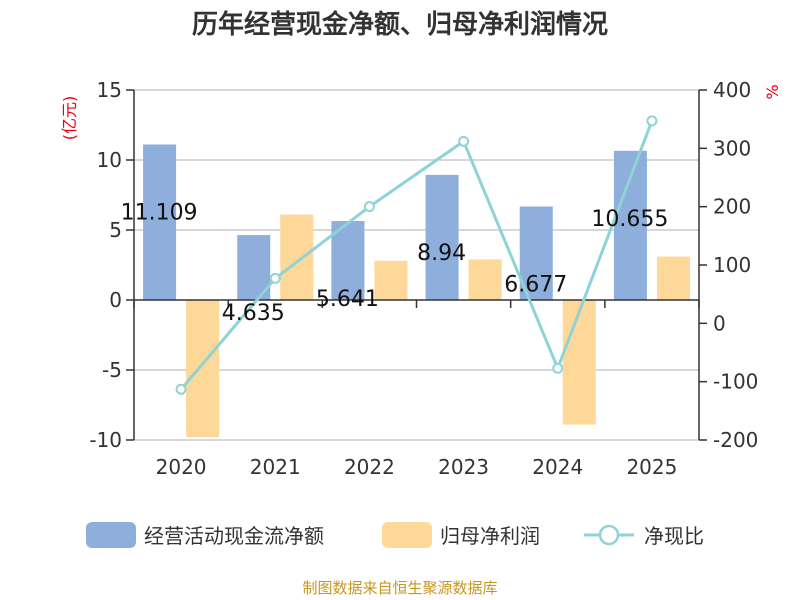 The image size is (800, 600). I want to click on legend-ratio: 净现比, so click(644, 536).